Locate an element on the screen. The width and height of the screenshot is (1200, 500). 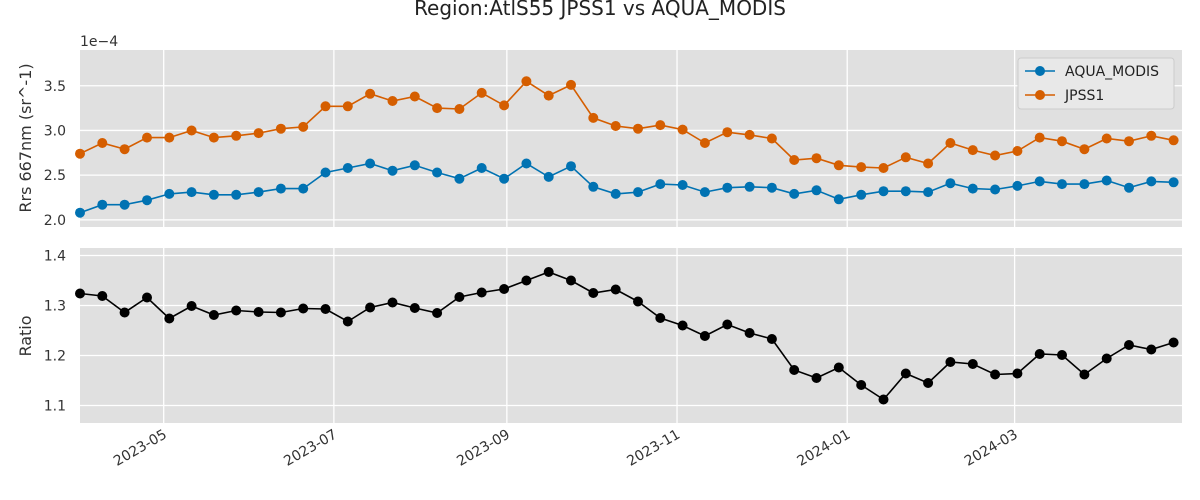
x-tick-label: 2023-07 is located at coordinates (310, 448).